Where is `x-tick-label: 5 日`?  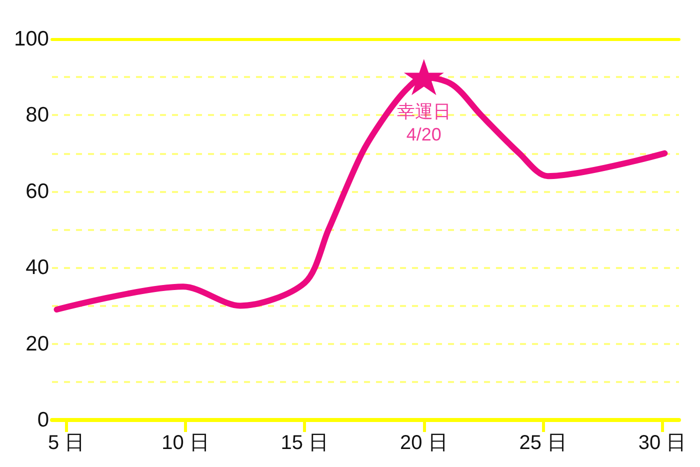
x-tick-label: 5 日 is located at coordinates (66, 443).